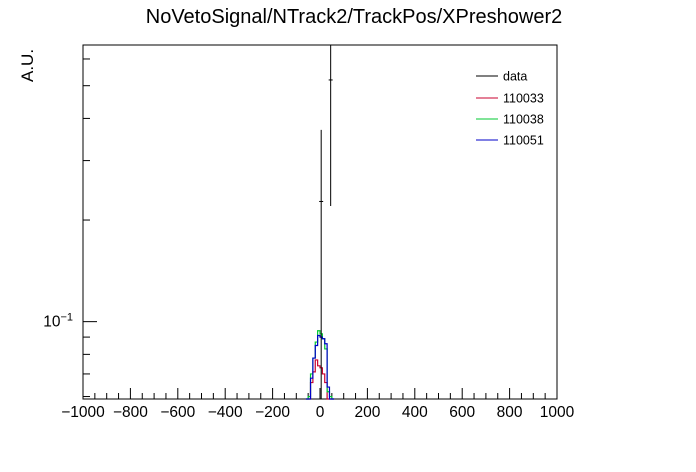 The width and height of the screenshot is (696, 472). Describe the element at coordinates (515, 77) in the screenshot. I see `legend-label-data: data` at that location.